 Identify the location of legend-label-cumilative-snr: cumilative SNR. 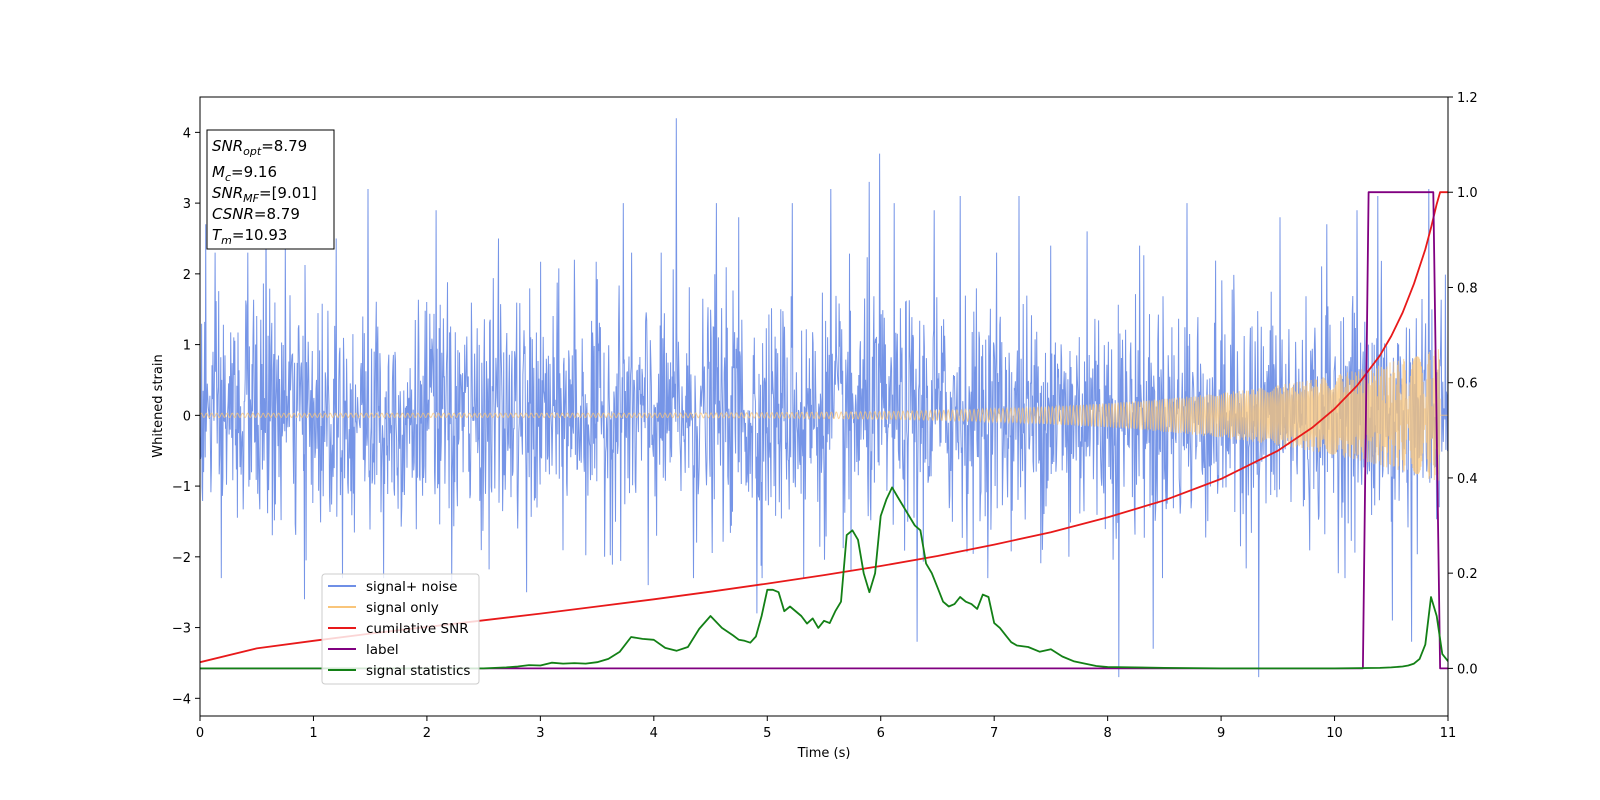
(417, 629).